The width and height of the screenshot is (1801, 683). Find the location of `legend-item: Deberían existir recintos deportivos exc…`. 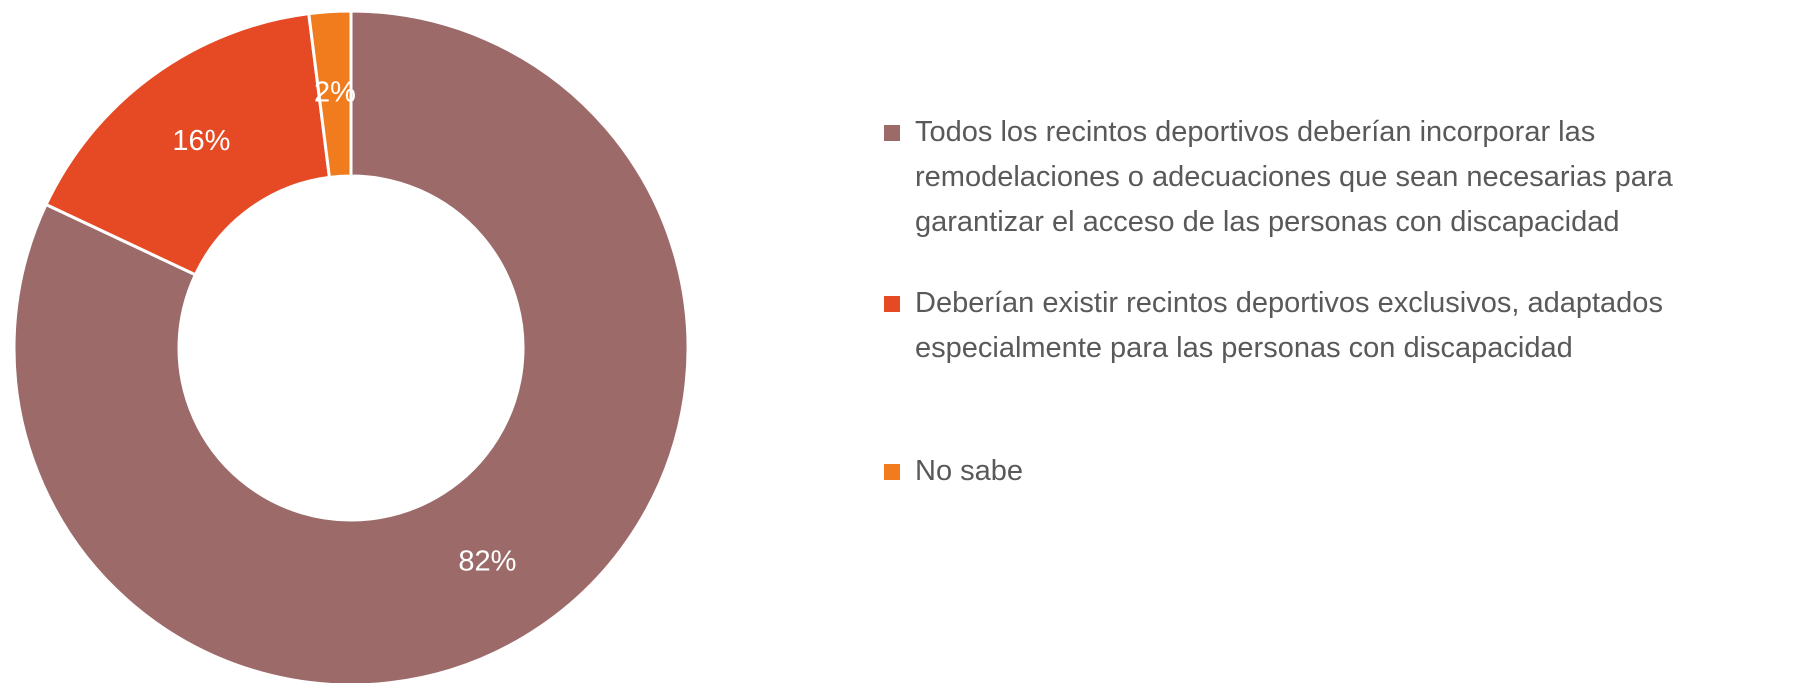

legend-item: Deberían existir recintos deportivos exc… is located at coordinates (1337, 326).